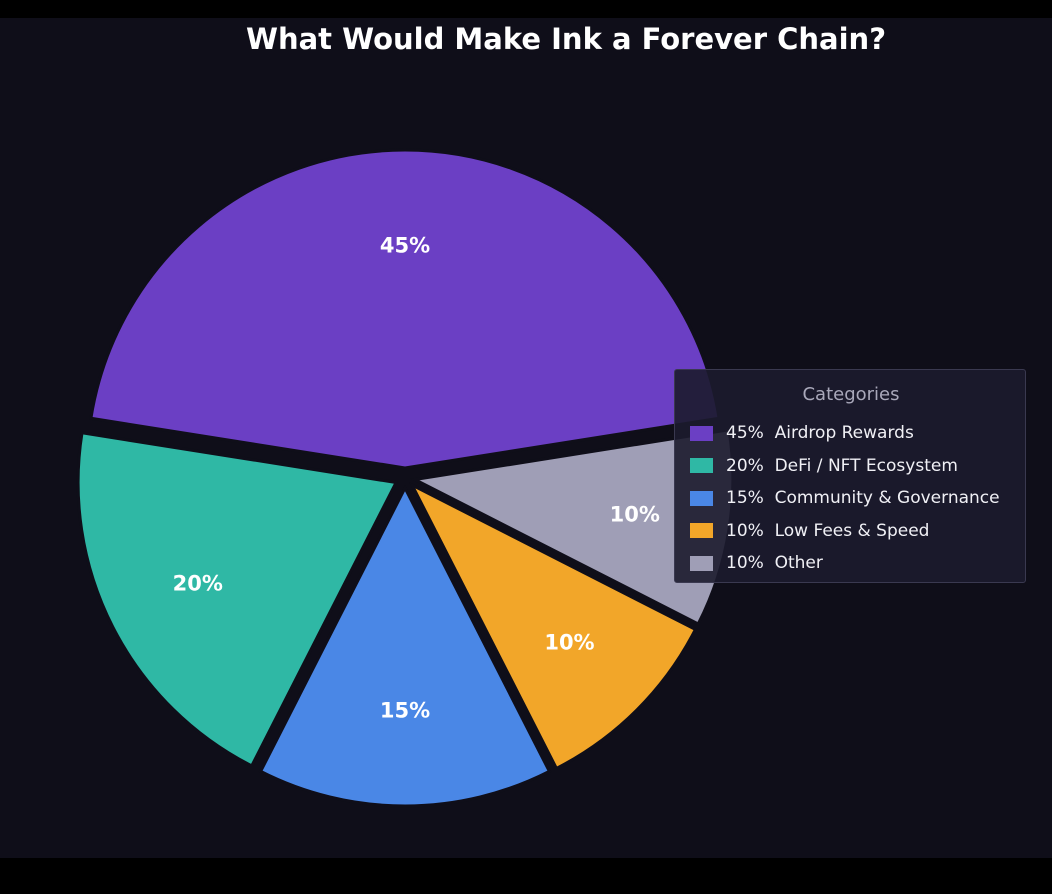 Image resolution: width=1052 pixels, height=894 pixels. What do you see at coordinates (863, 498) in the screenshot?
I see `legend-label: 15% Community & Governance` at bounding box center [863, 498].